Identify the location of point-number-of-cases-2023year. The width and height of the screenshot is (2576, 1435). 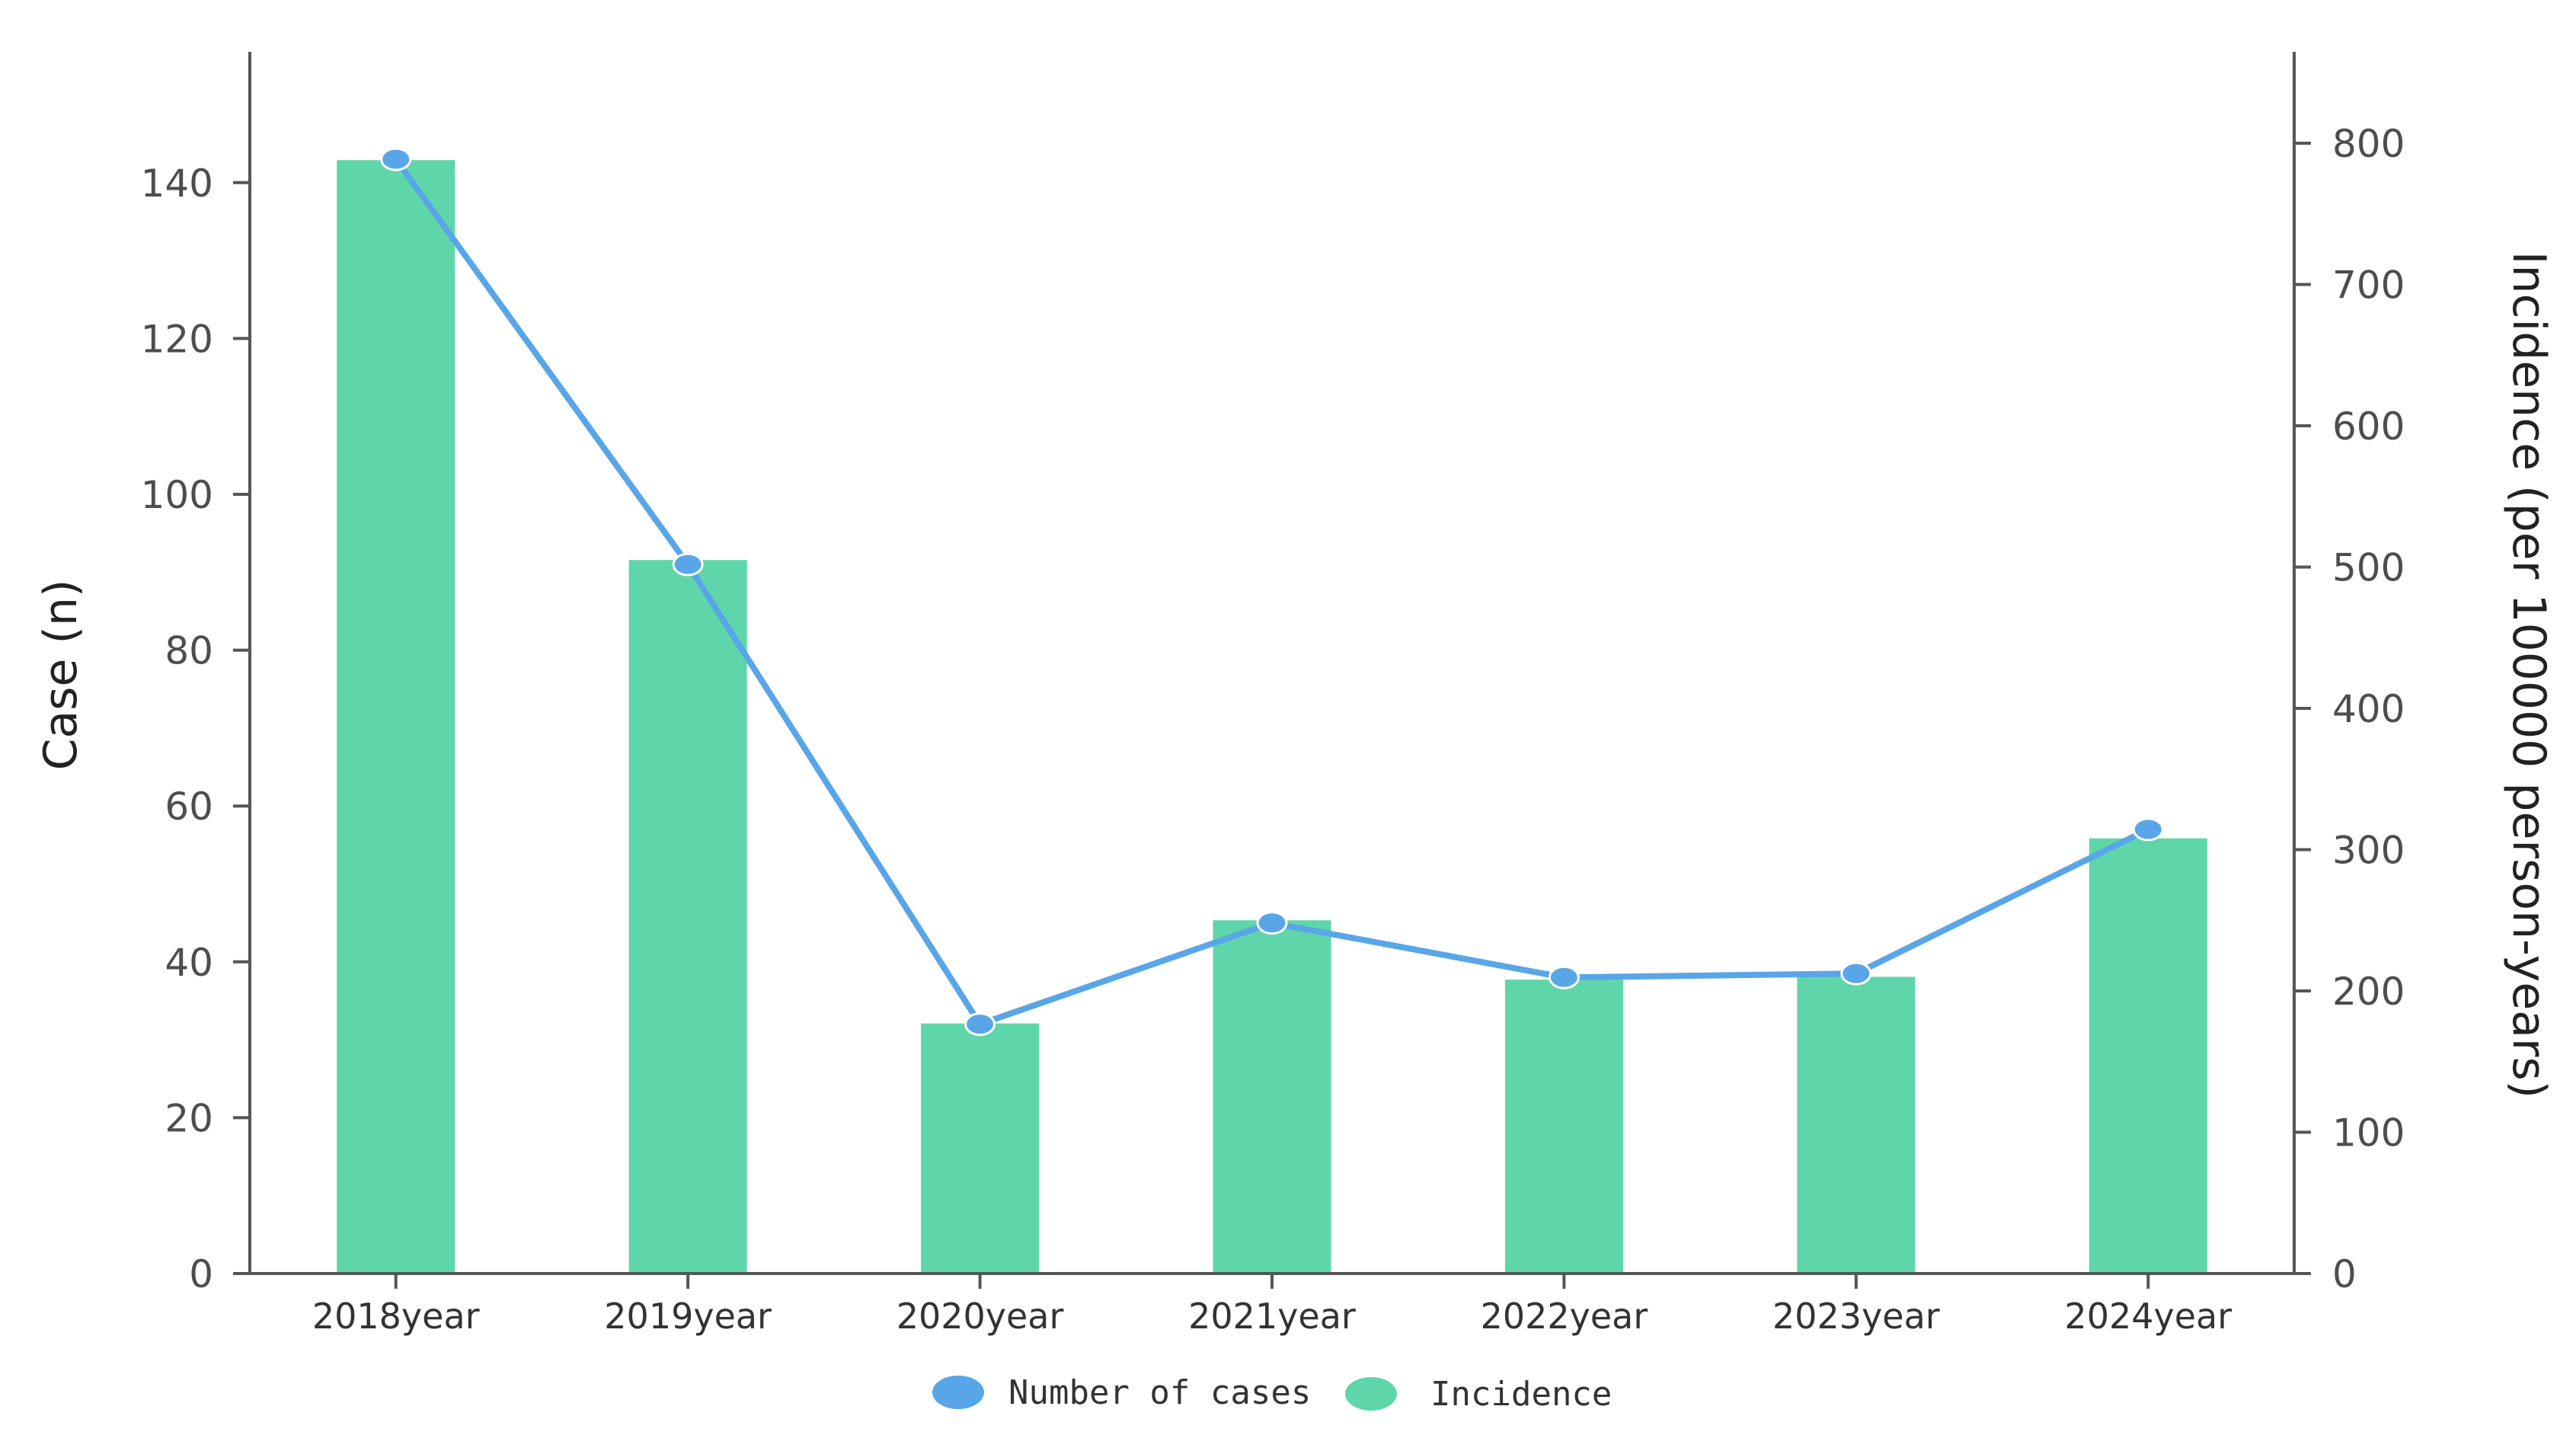
(1856, 973).